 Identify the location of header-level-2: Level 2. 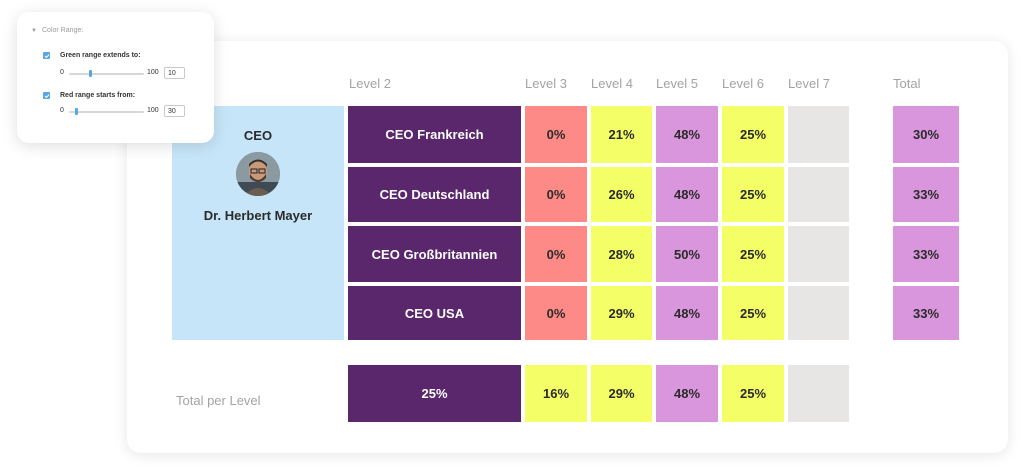
(370, 83).